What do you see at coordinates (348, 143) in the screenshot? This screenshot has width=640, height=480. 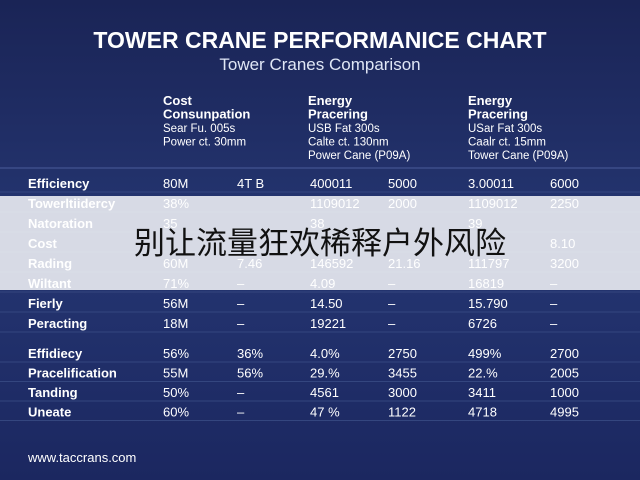 I see `column-header: Calte ct. 130nm` at bounding box center [348, 143].